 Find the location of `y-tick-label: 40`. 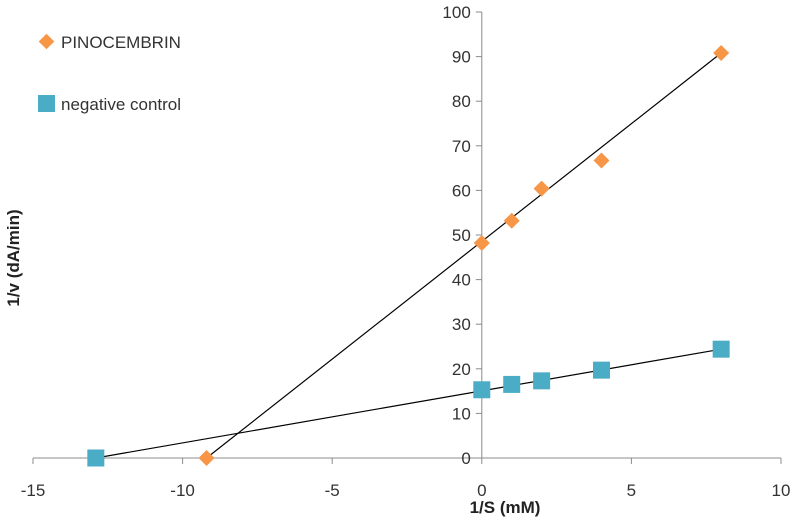

y-tick-label: 40 is located at coordinates (461, 280).